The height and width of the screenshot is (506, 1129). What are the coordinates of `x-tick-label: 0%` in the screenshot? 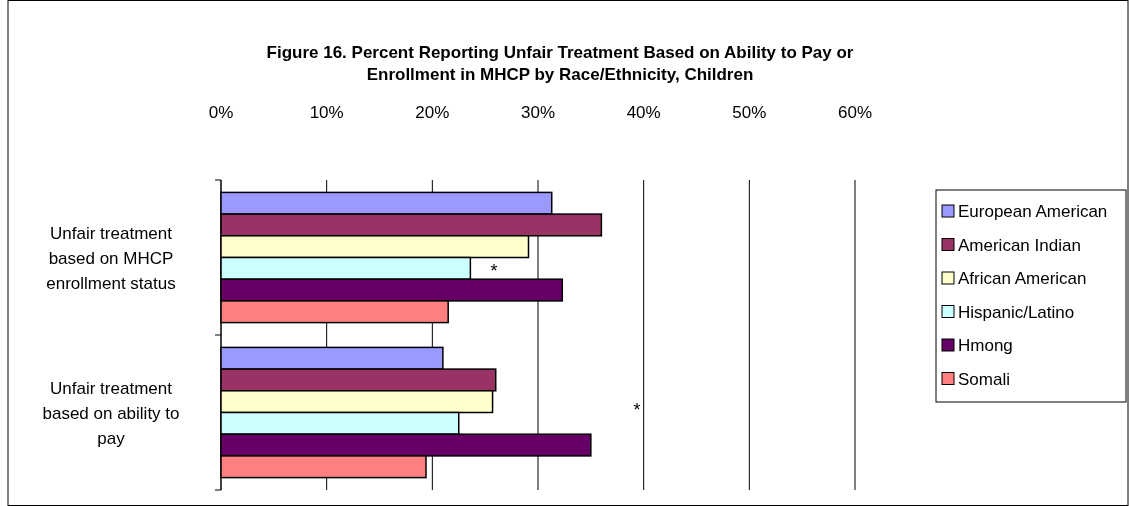 It's located at (221, 112).